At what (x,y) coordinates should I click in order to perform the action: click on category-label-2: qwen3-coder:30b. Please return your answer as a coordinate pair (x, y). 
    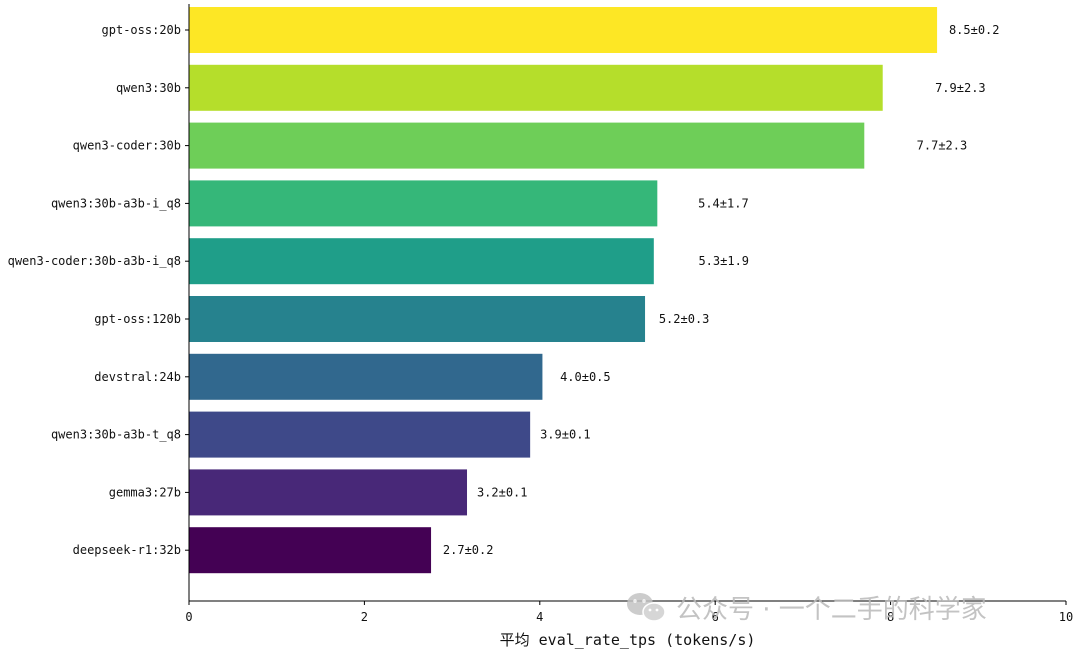
    Looking at the image, I should click on (127, 146).